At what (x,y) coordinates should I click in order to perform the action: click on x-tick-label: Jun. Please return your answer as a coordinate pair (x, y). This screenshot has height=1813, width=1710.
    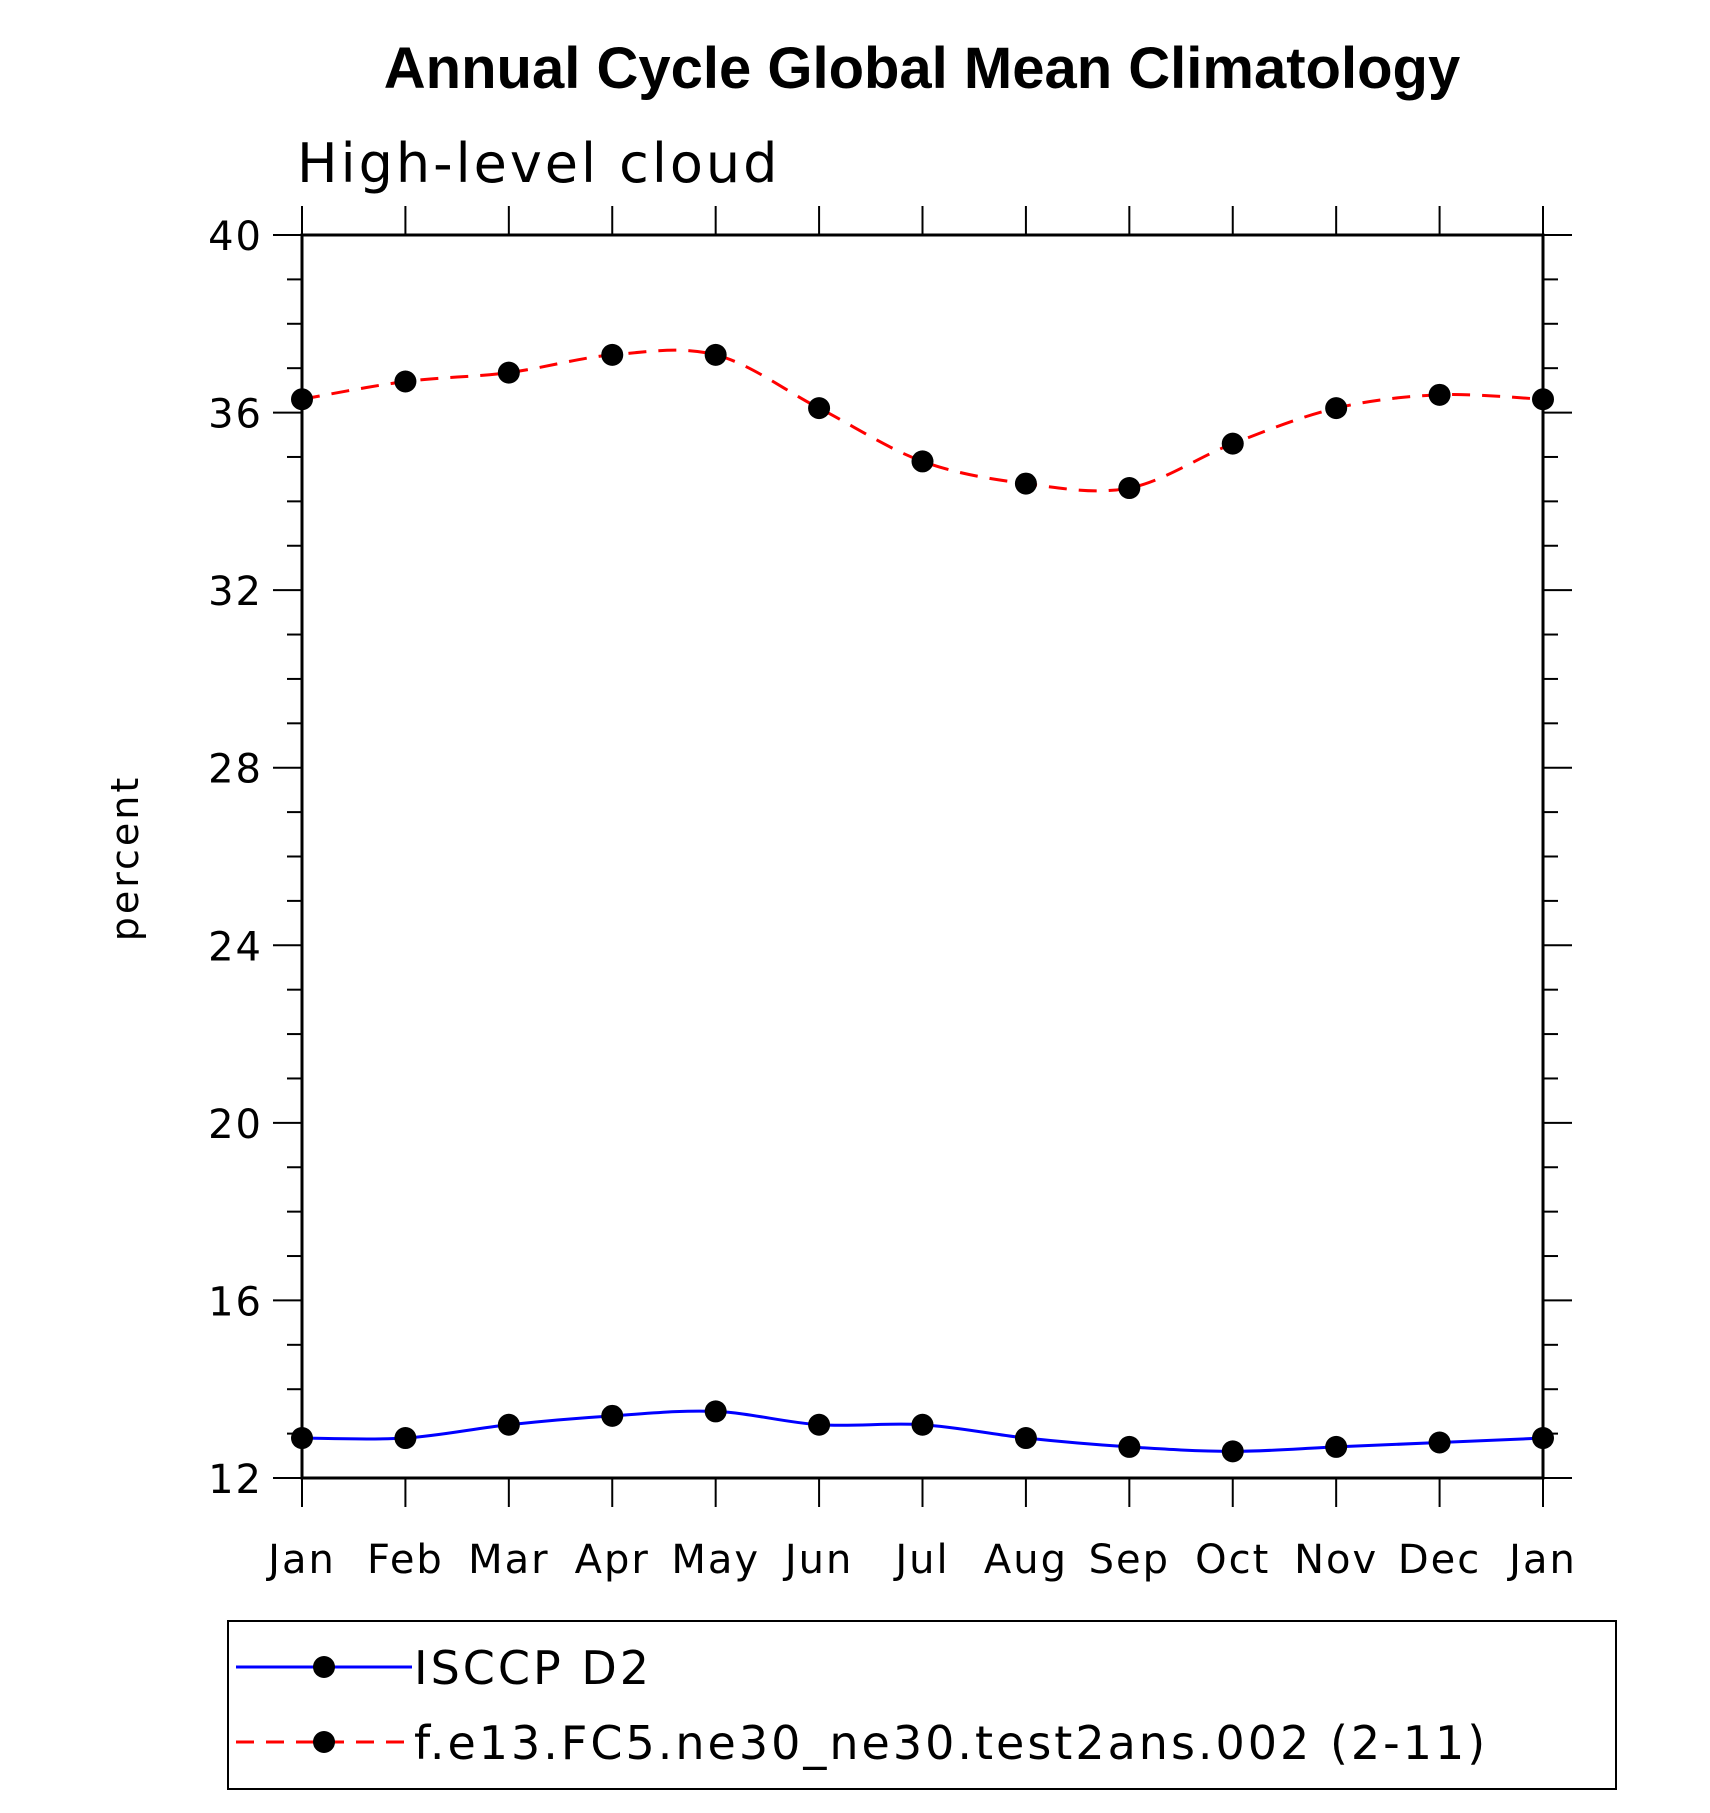
    Looking at the image, I should click on (818, 1560).